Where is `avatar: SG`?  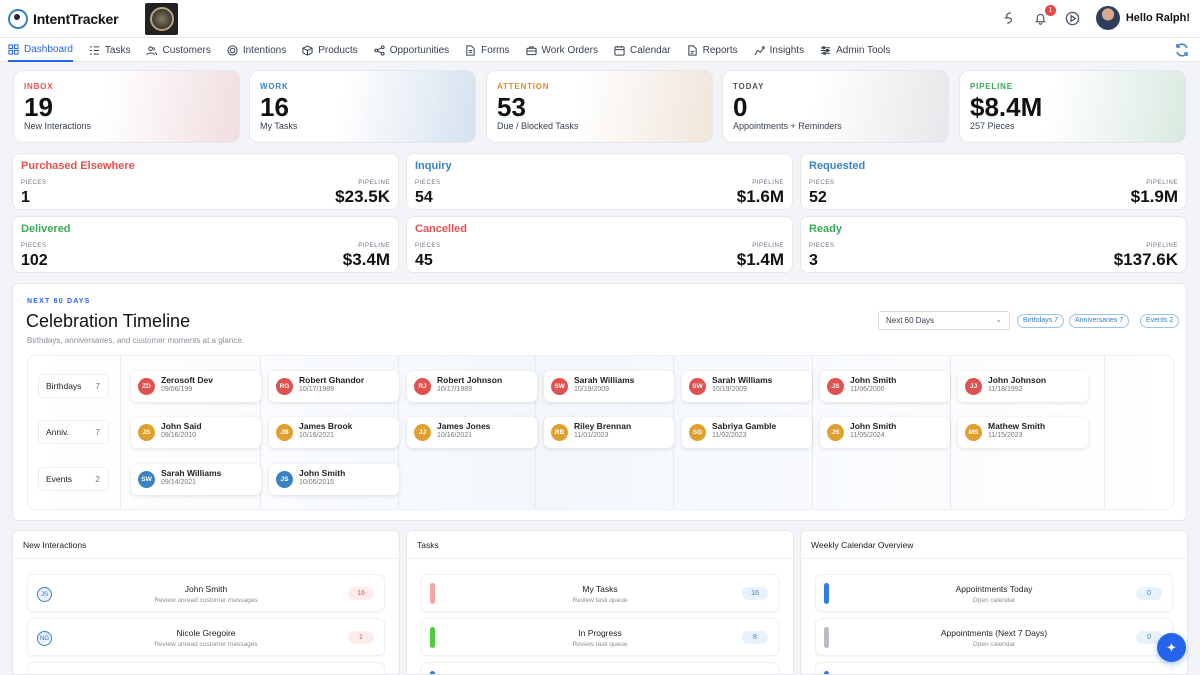 avatar: SG is located at coordinates (697, 432).